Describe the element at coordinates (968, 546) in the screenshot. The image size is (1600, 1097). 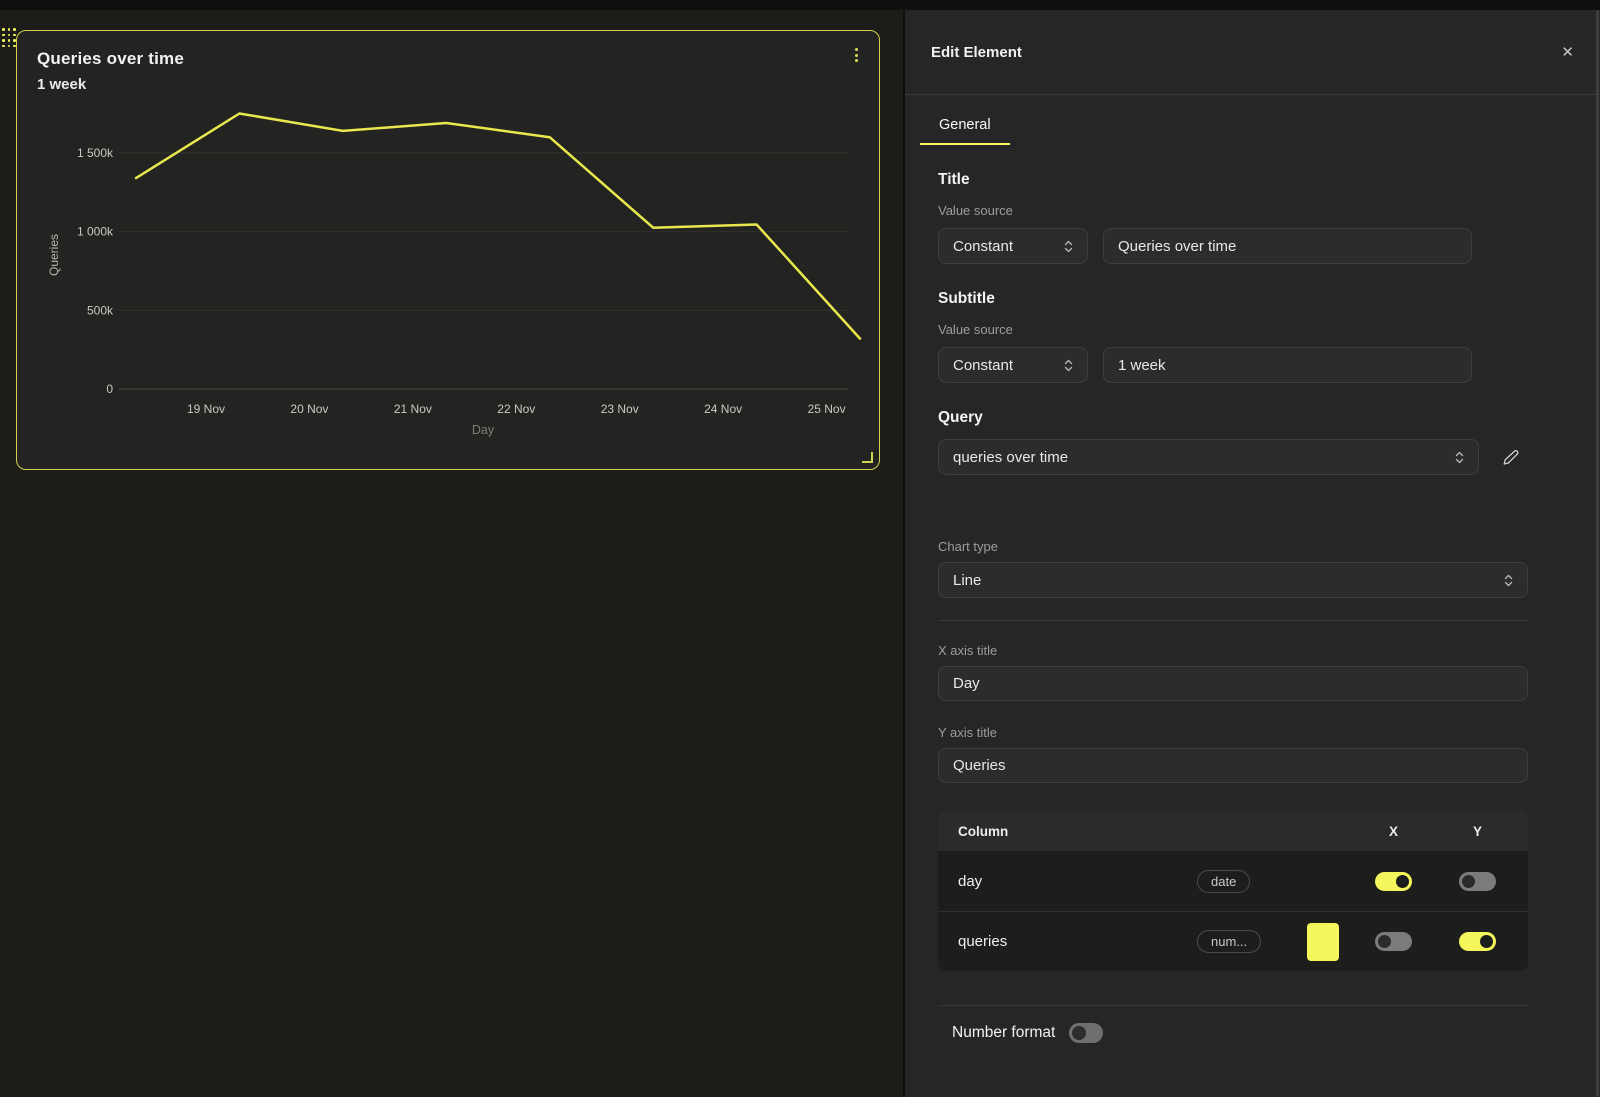
I see `chart-type-label: Chart type` at that location.